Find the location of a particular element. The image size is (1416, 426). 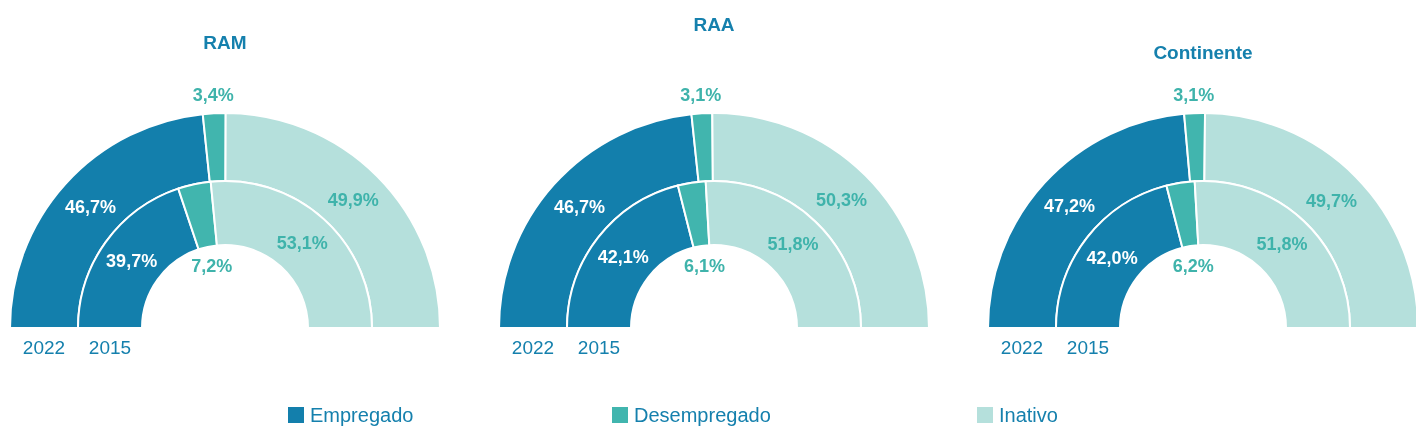

chart-title: Continente is located at coordinates (1203, 52).